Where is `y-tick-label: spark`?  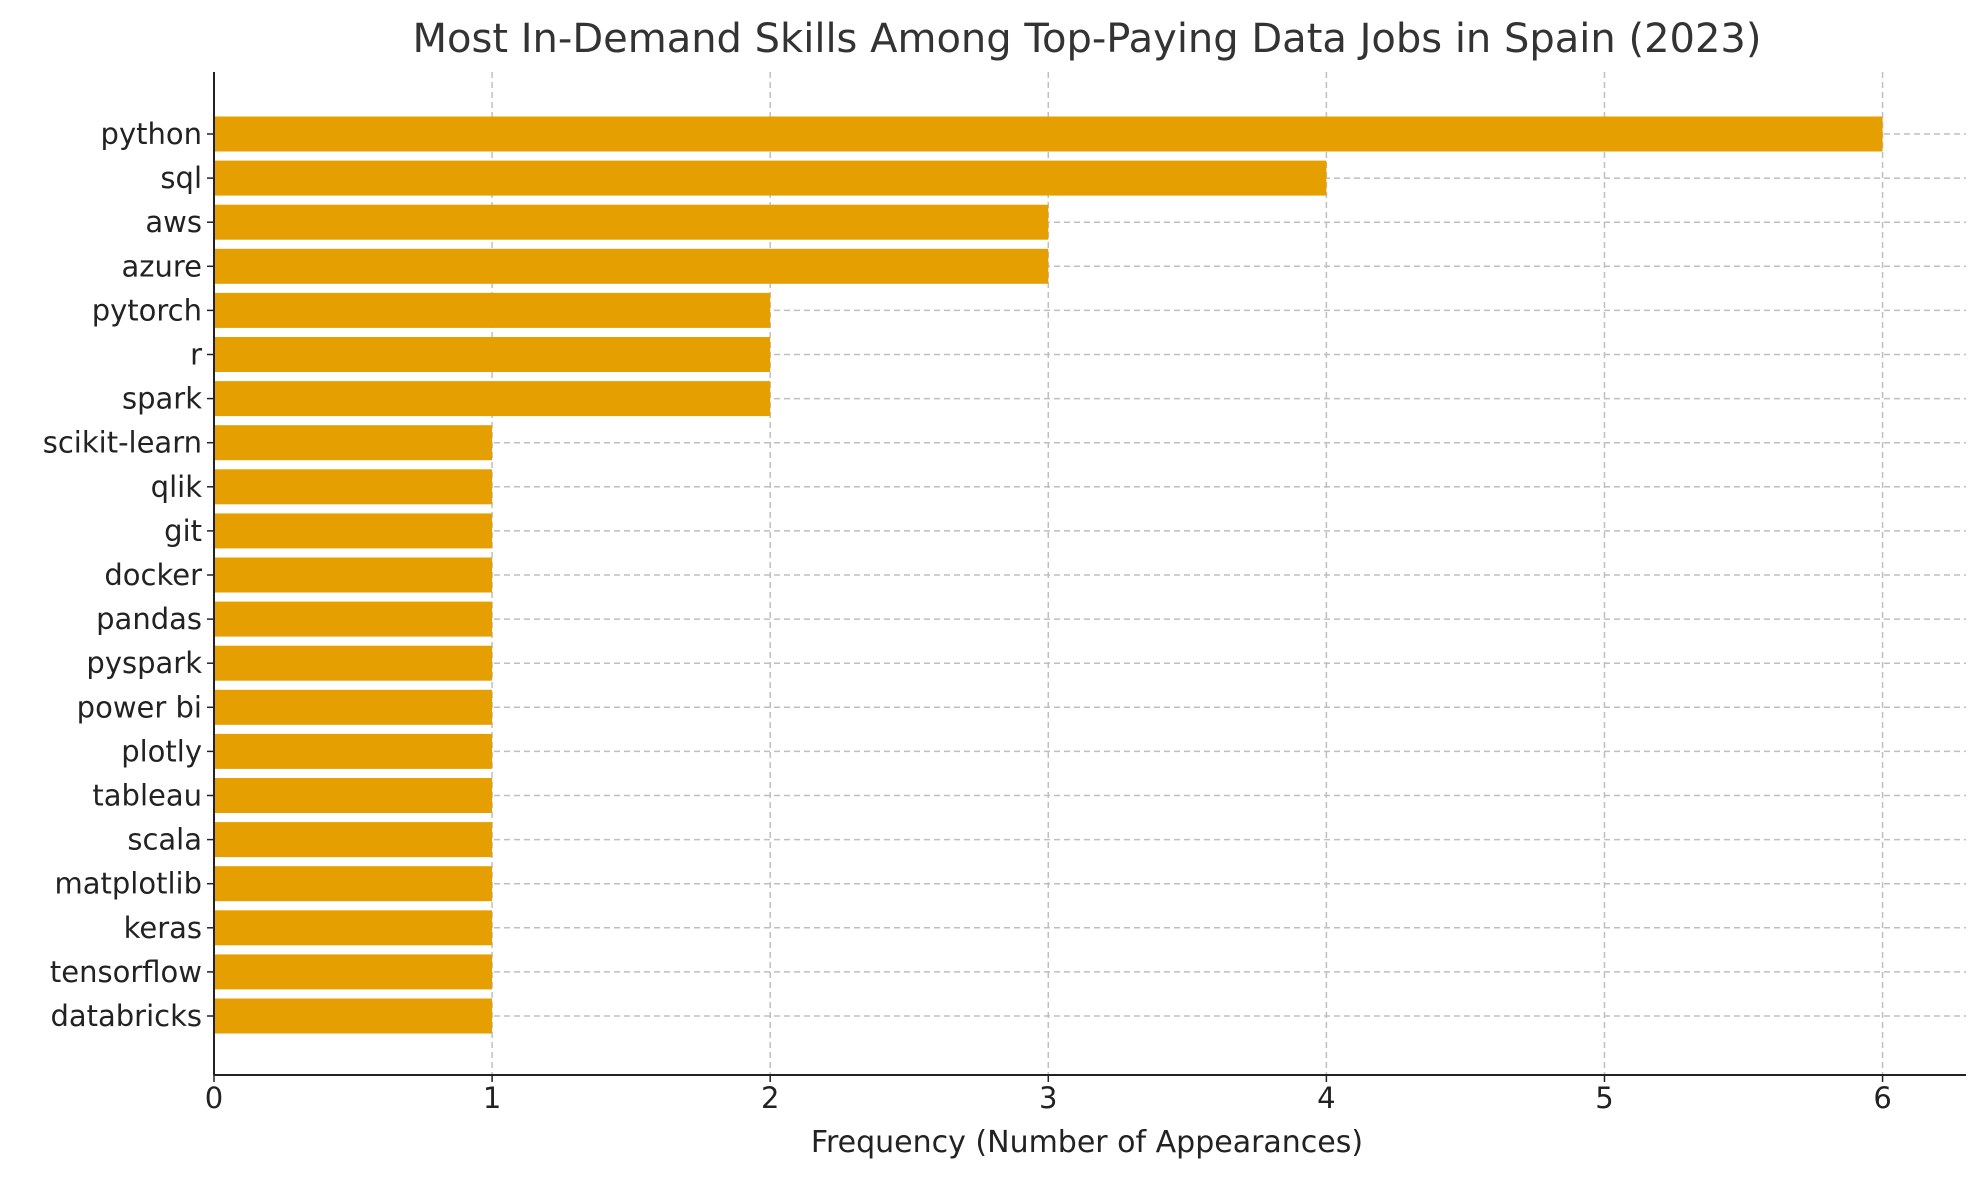
y-tick-label: spark is located at coordinates (162, 399).